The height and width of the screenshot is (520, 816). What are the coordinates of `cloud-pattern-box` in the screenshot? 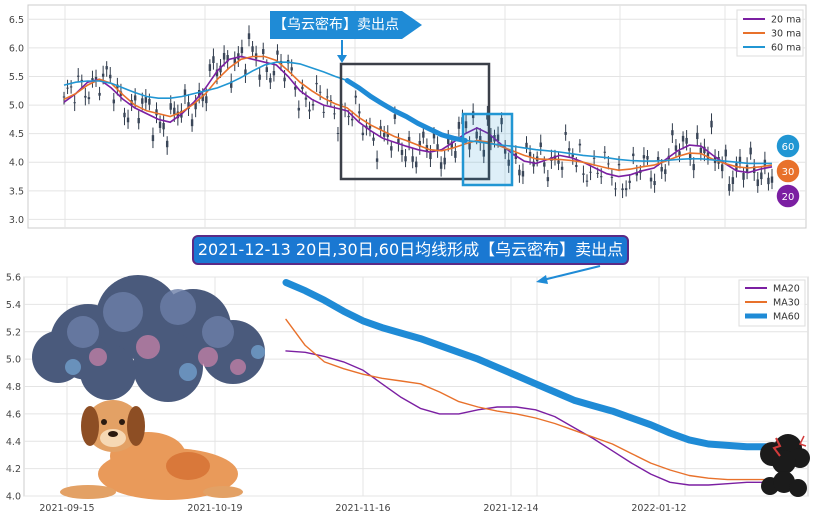 It's located at (415, 121).